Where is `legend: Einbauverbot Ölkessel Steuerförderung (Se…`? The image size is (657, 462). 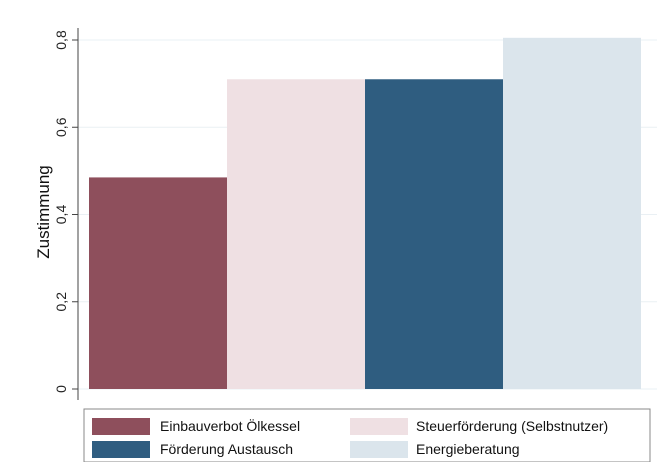
legend: Einbauverbot Ölkessel Steuerförderung (Se… is located at coordinates (367, 435).